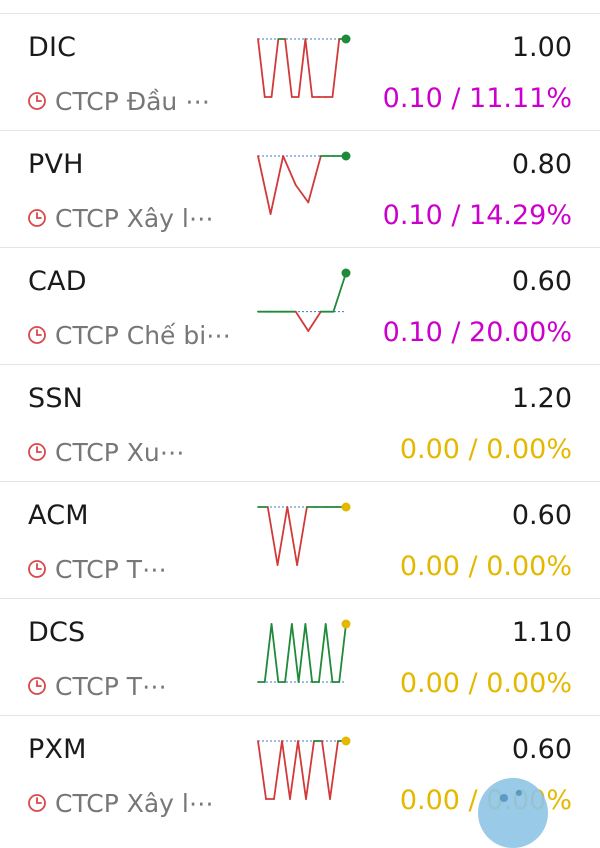  Describe the element at coordinates (52, 47) in the screenshot. I see `stock-ticker: DIC` at that location.